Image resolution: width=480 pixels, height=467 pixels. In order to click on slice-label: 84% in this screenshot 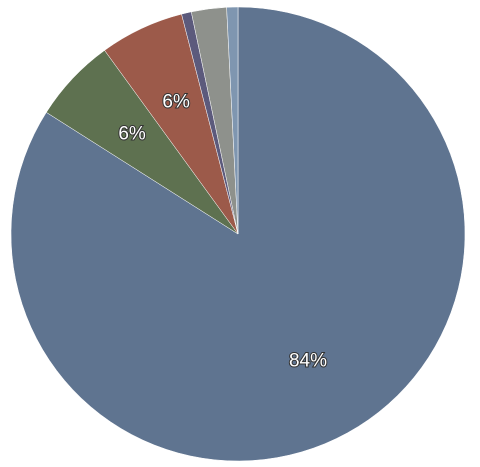, I will do `click(308, 360)`.